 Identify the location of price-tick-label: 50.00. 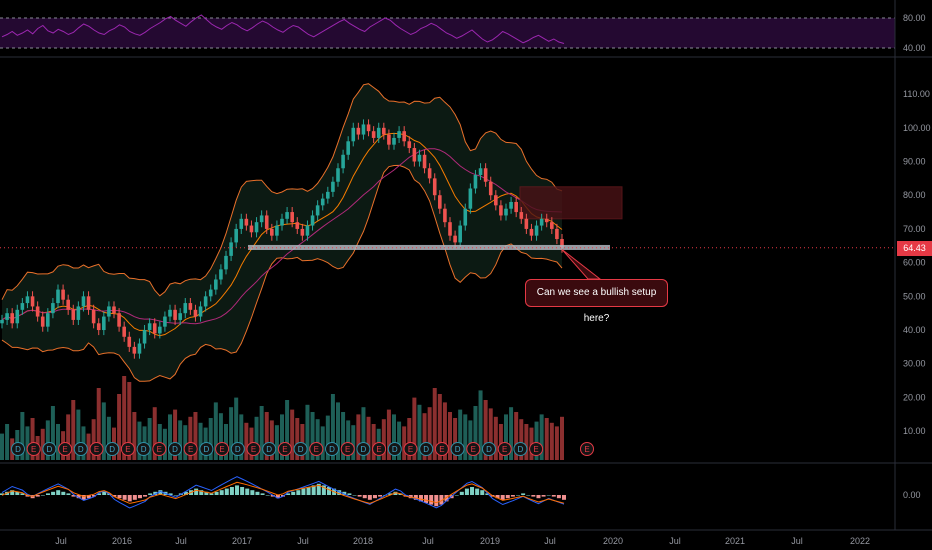
(914, 296).